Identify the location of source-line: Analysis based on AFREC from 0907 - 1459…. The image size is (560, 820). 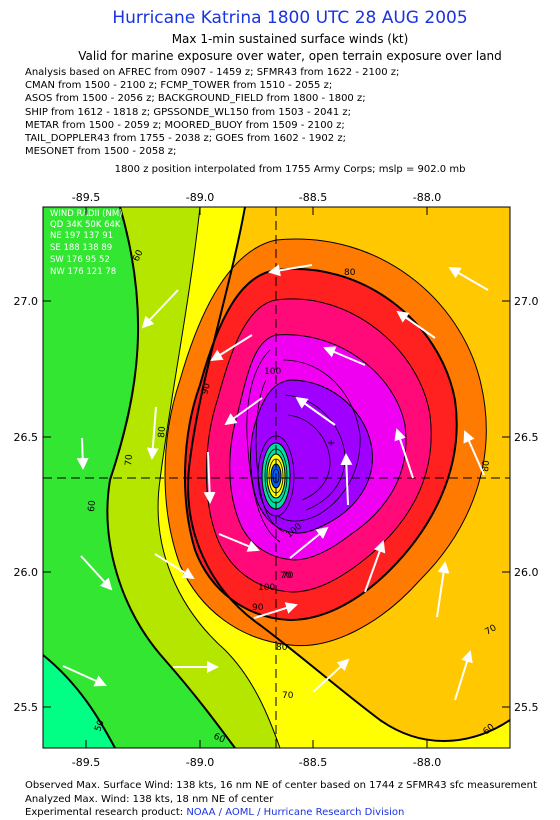
(212, 72).